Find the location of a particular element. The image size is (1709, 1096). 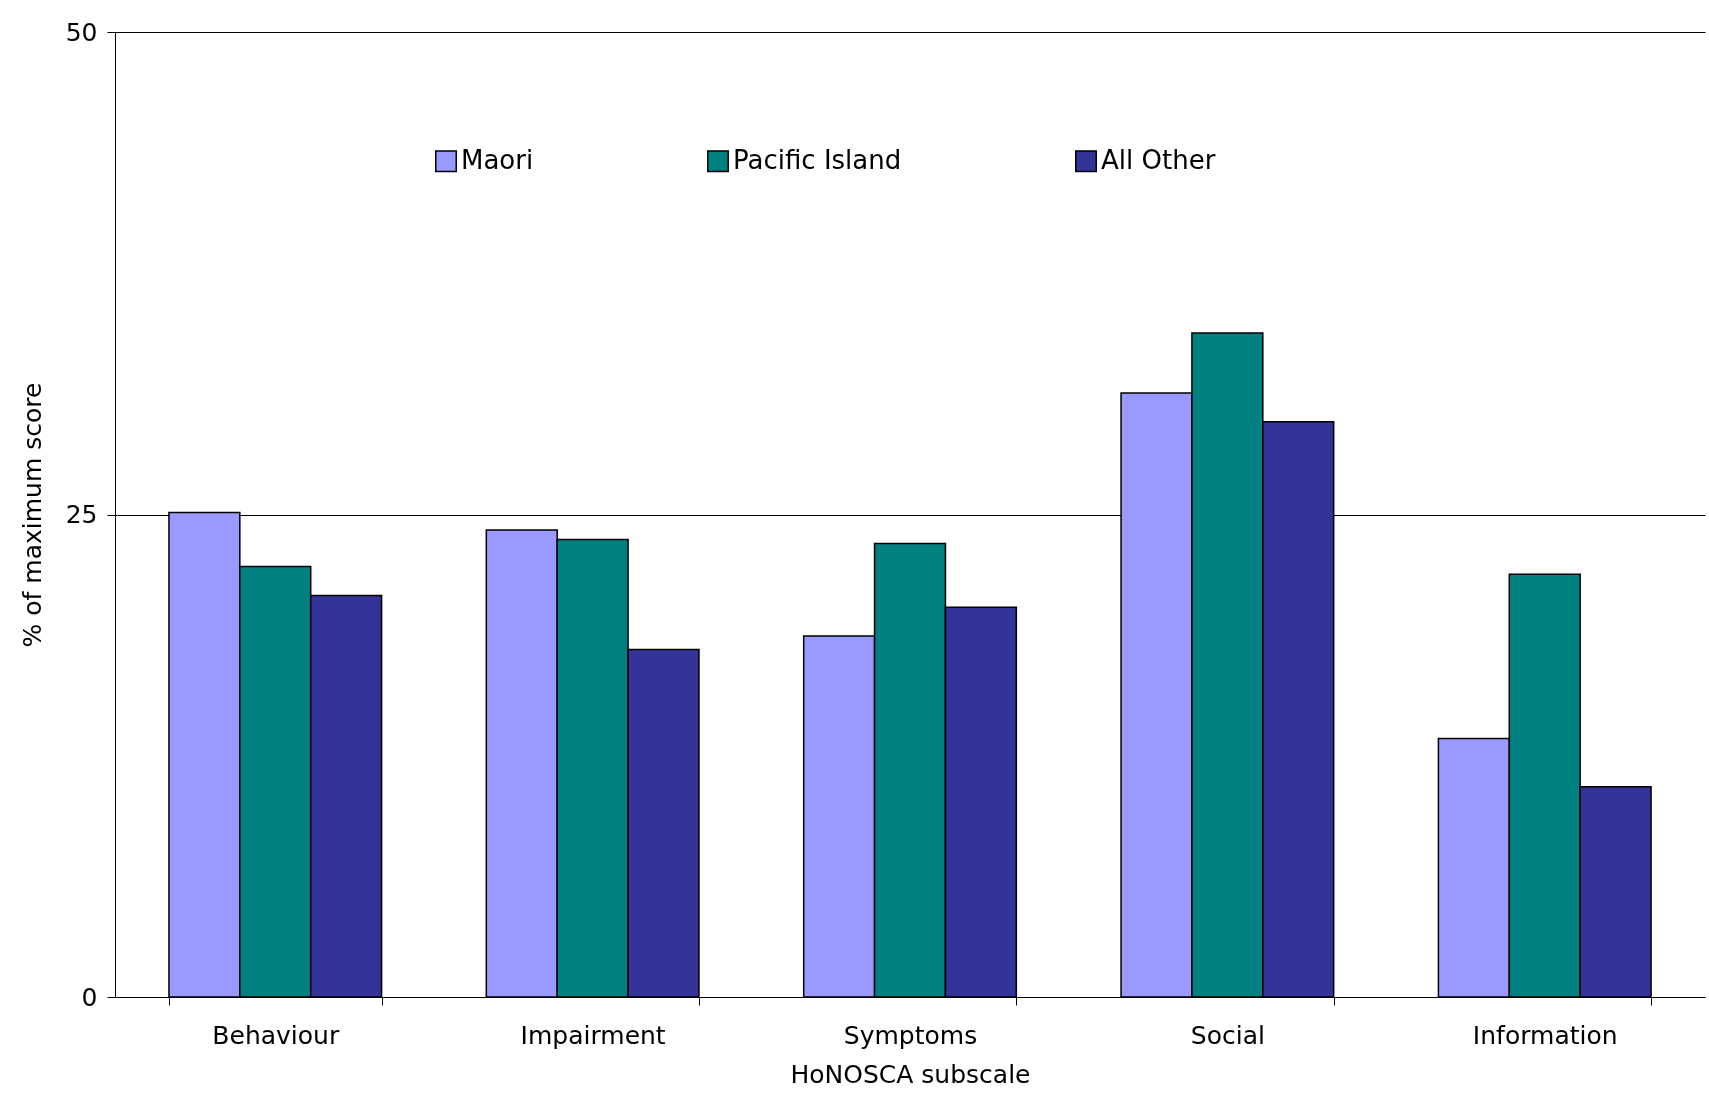

x-tick-label: Impairment is located at coordinates (593, 1035).